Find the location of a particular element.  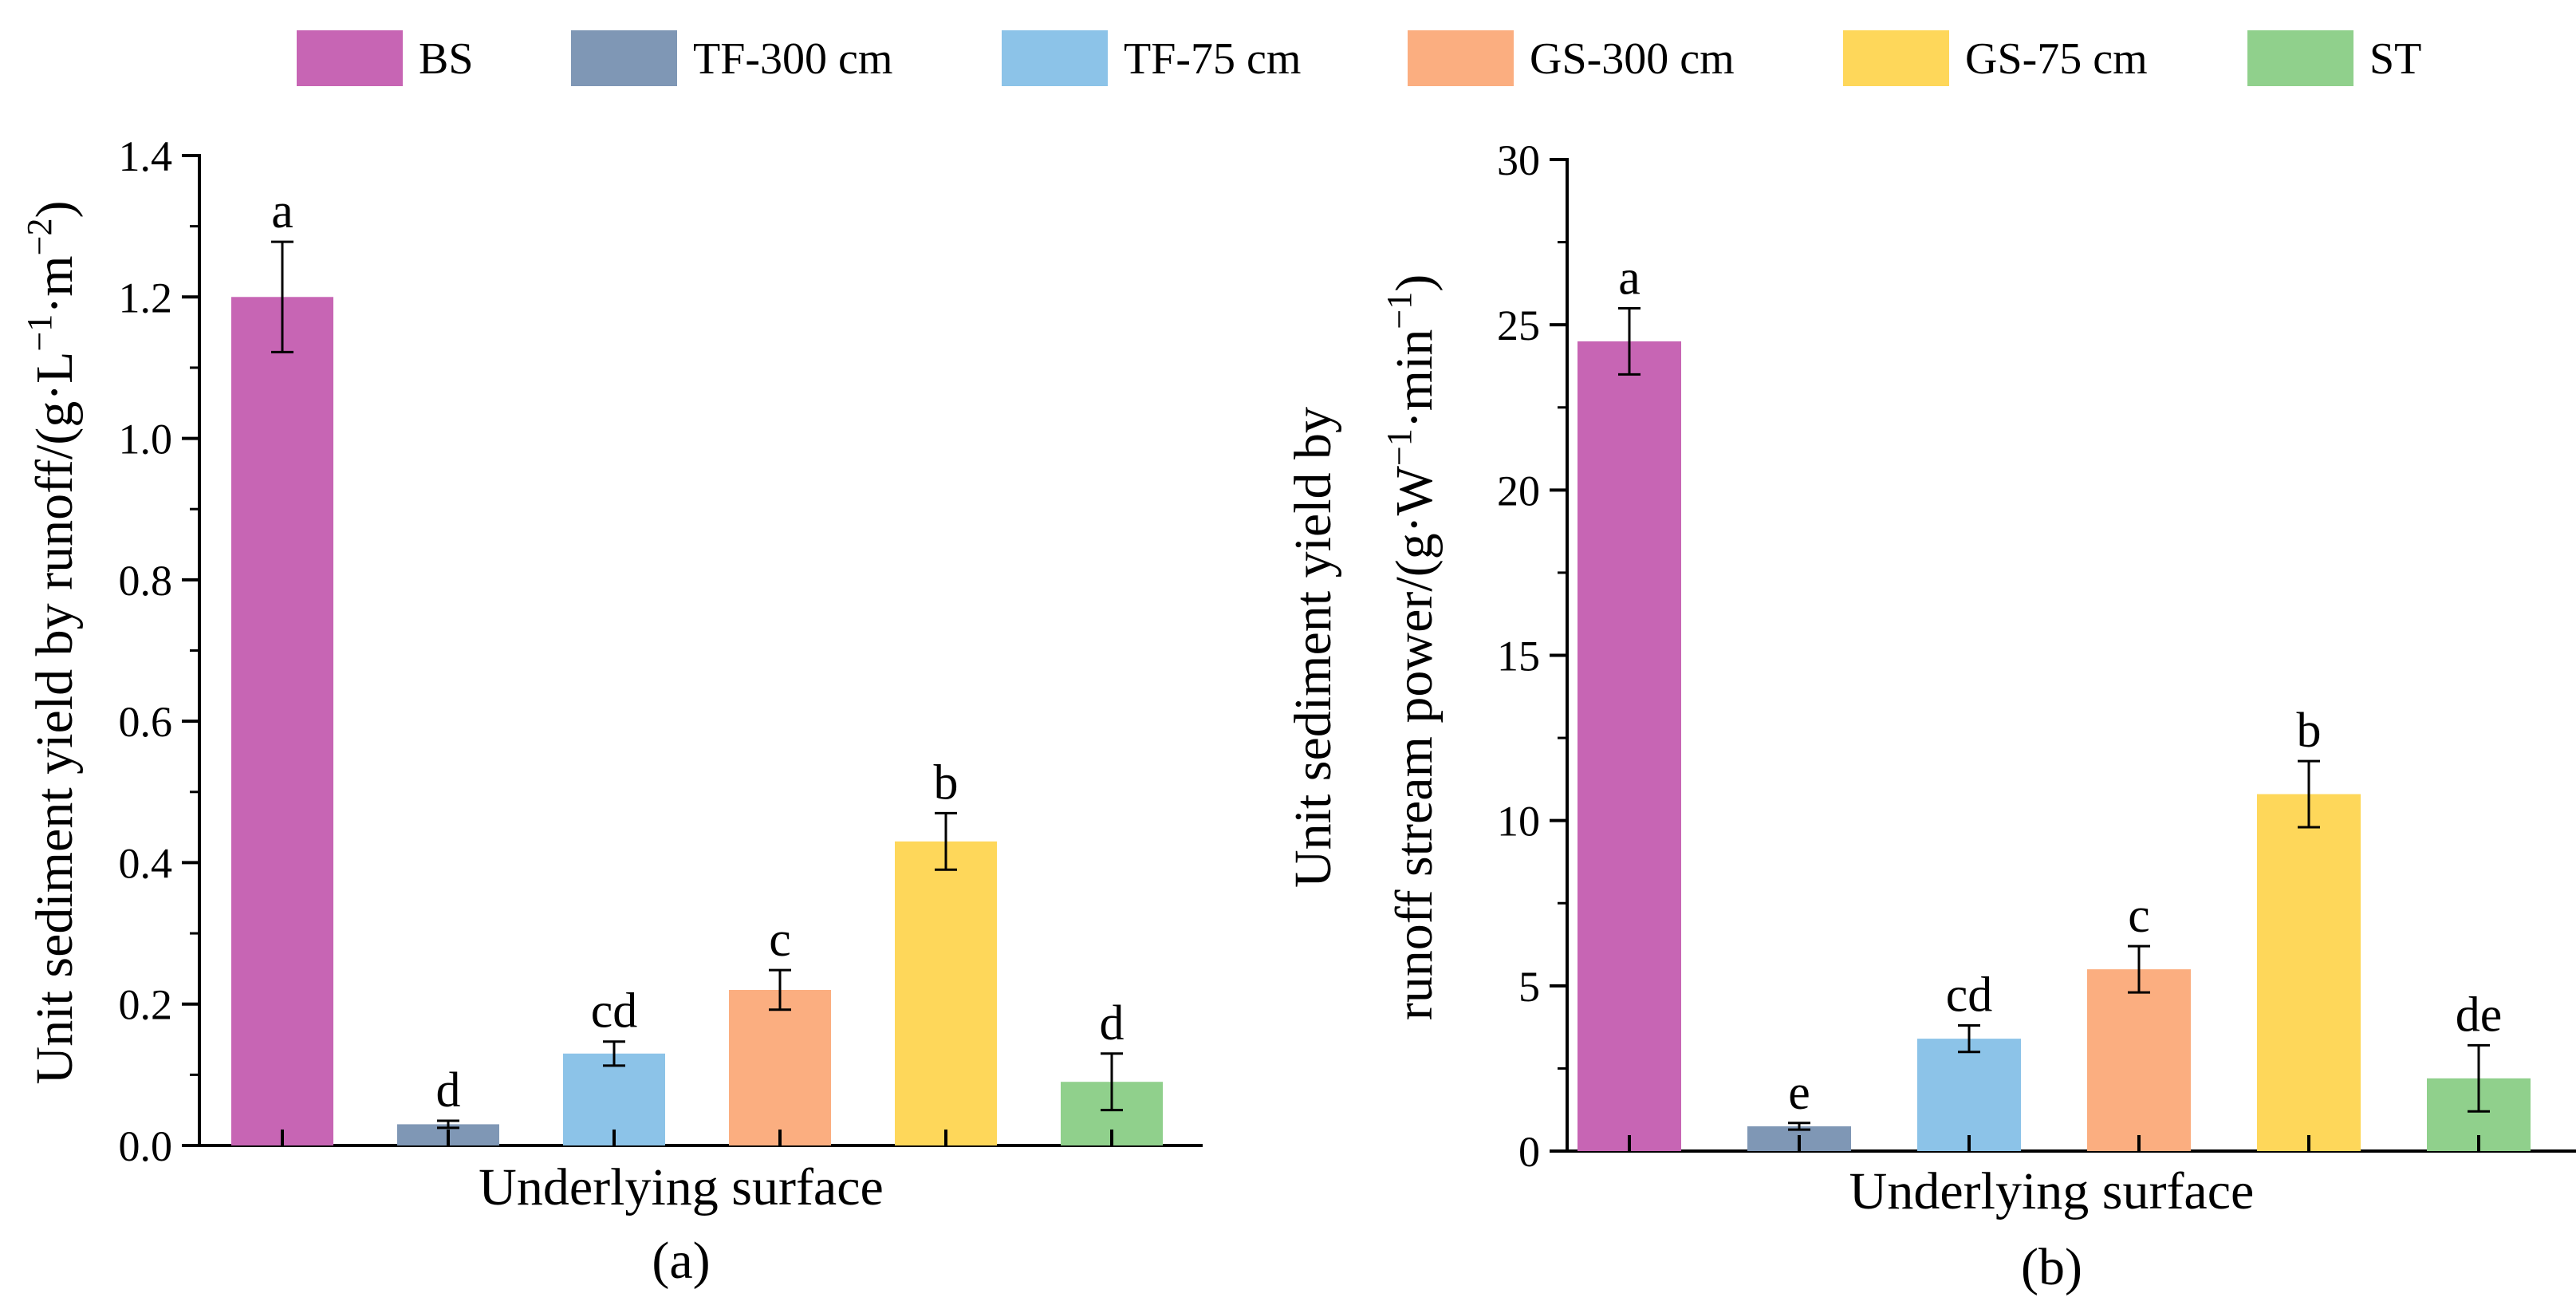

legend-label-tf-75-cm: TF-75 cm is located at coordinates (1212, 59).